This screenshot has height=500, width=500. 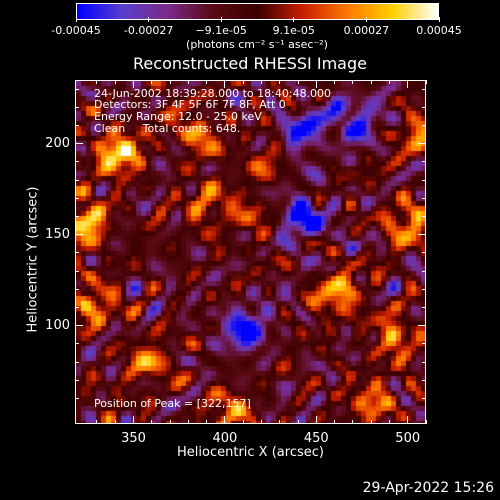 What do you see at coordinates (408, 438) in the screenshot?
I see `x-tick-label: 500` at bounding box center [408, 438].